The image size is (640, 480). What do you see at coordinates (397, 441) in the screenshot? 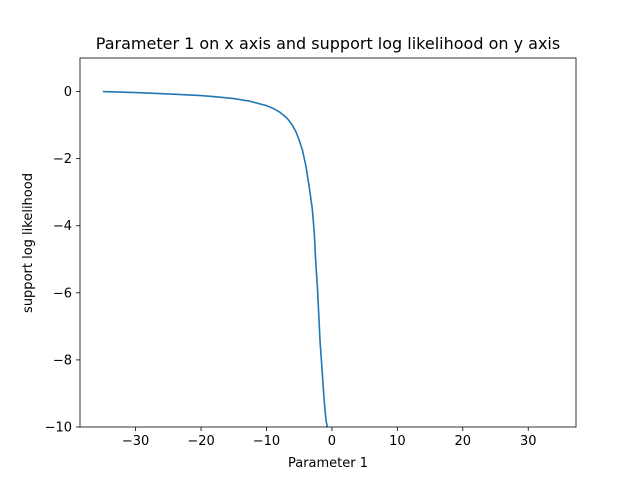
I see `x-tick-label: 10` at bounding box center [397, 441].